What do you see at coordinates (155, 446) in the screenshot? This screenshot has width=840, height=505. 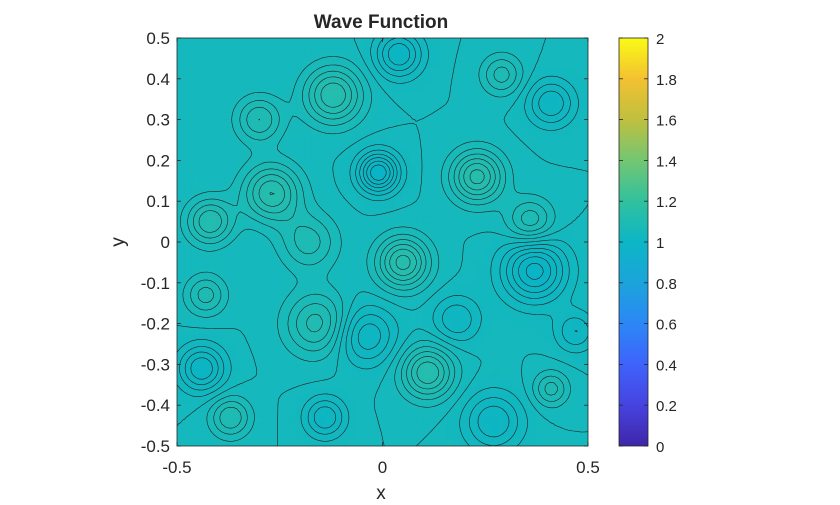 I see `y-tick-label: -0.5` at bounding box center [155, 446].